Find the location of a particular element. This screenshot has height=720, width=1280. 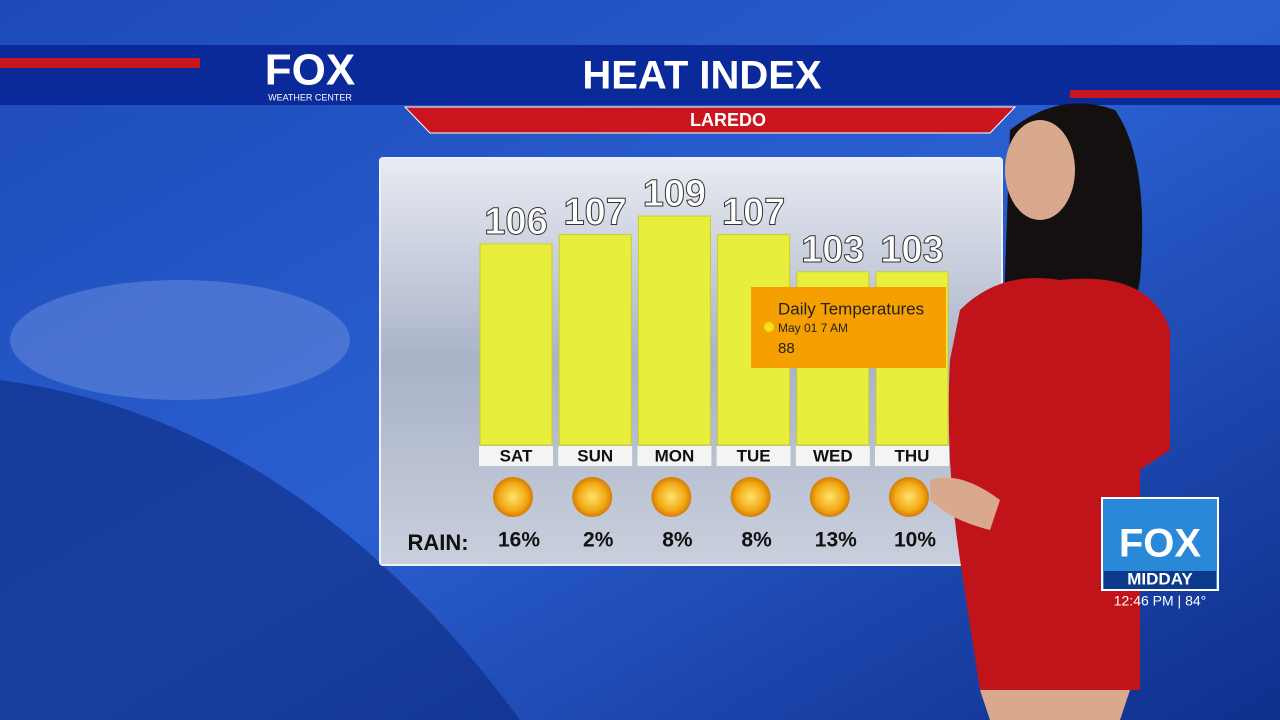

x-tick-label: SUN is located at coordinates (595, 455).